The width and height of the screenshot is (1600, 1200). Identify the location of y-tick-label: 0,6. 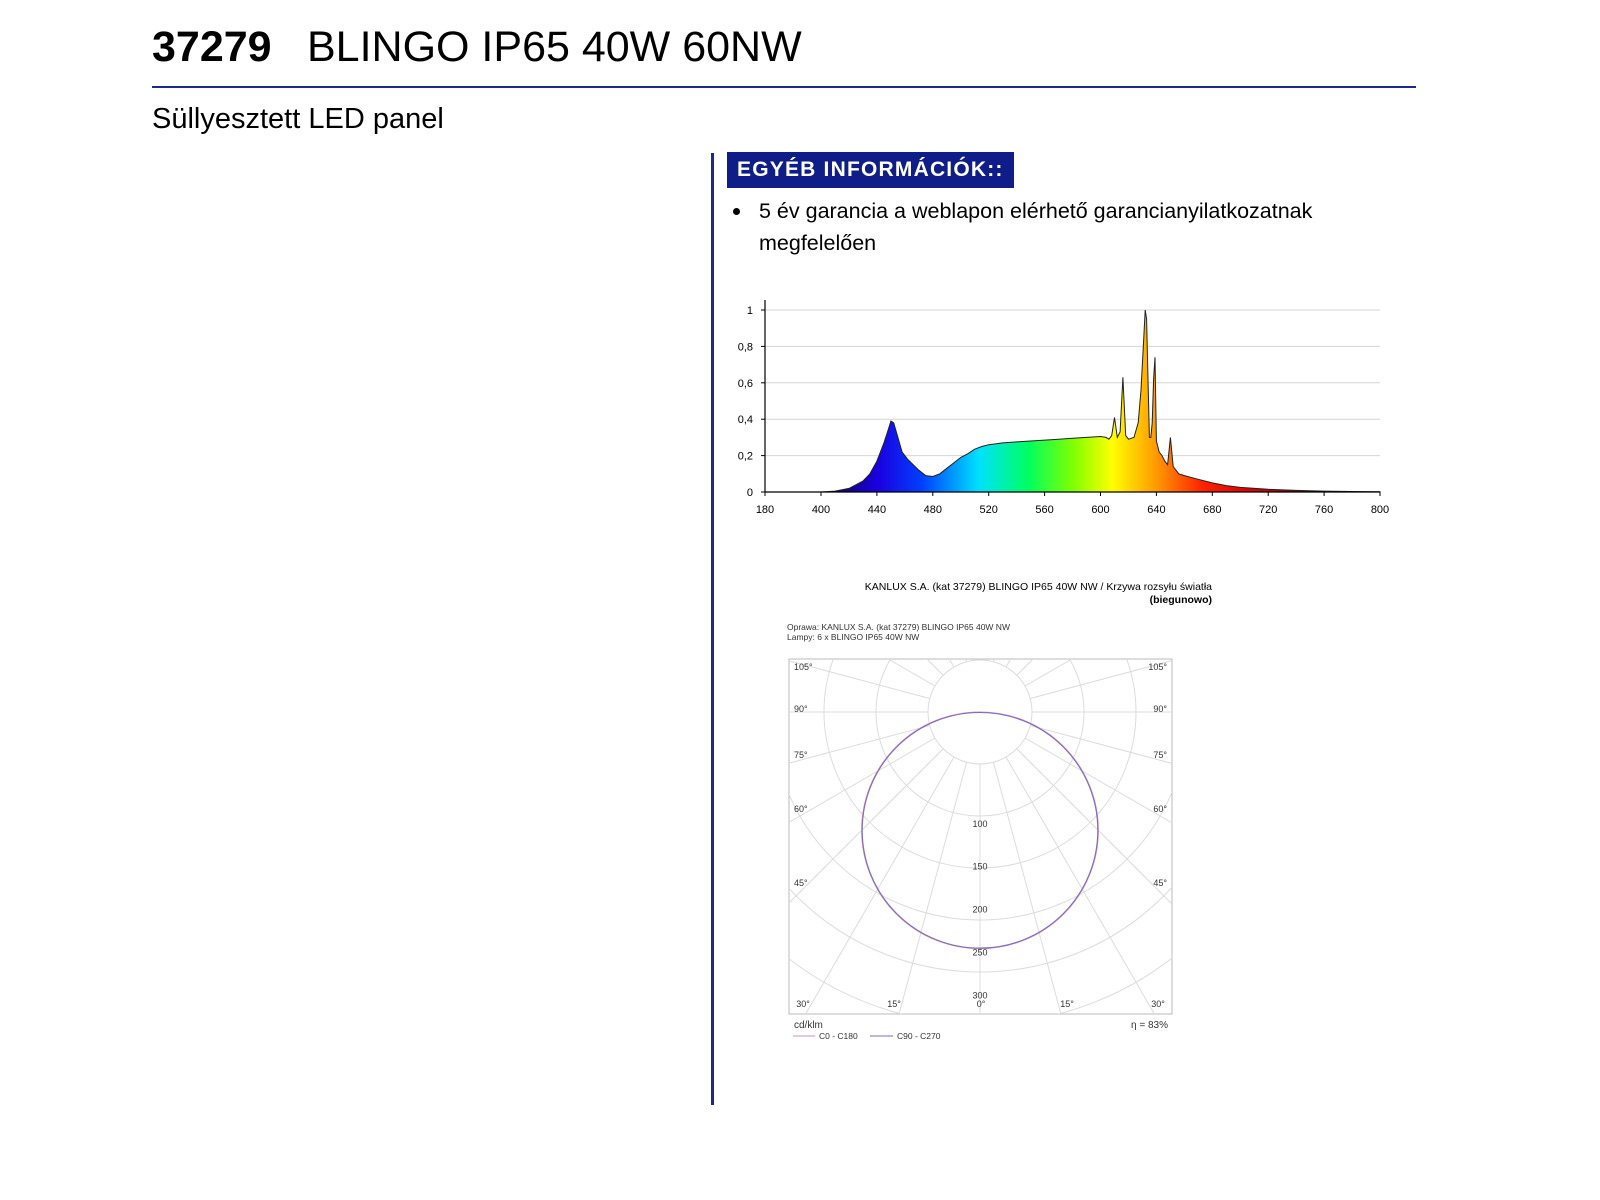
(745, 384).